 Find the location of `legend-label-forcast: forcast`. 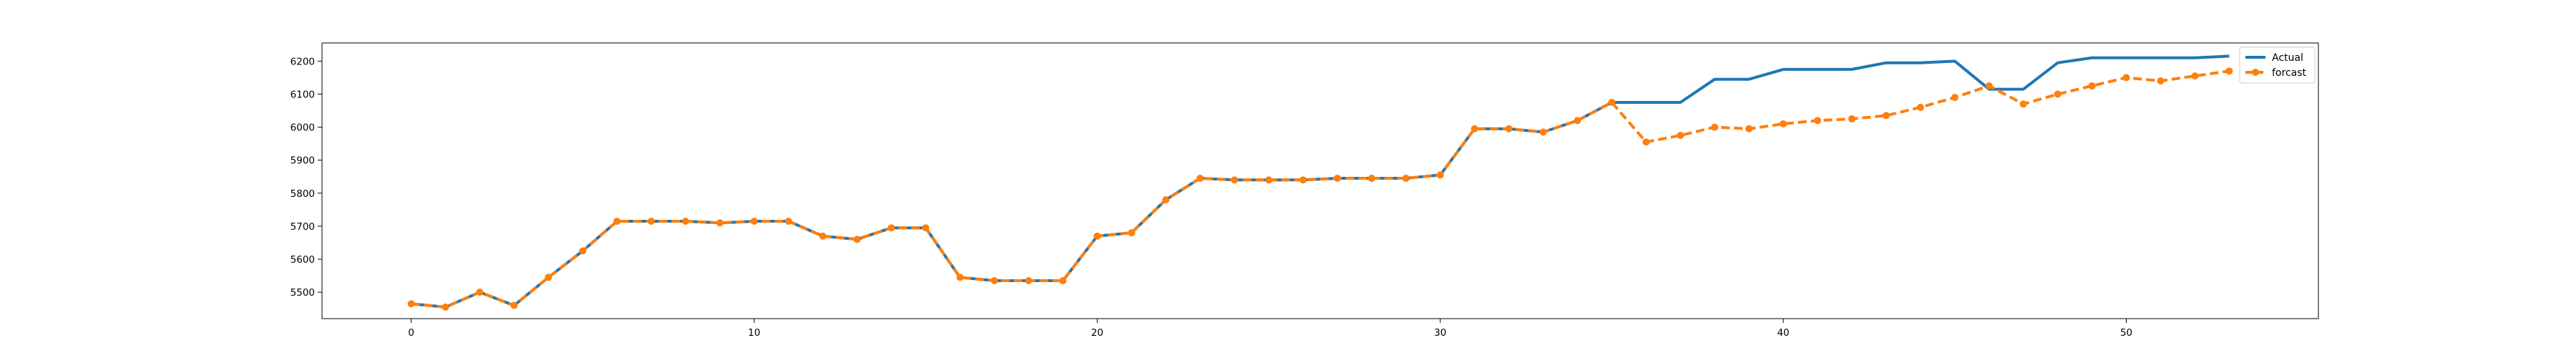

legend-label-forcast: forcast is located at coordinates (2289, 73).